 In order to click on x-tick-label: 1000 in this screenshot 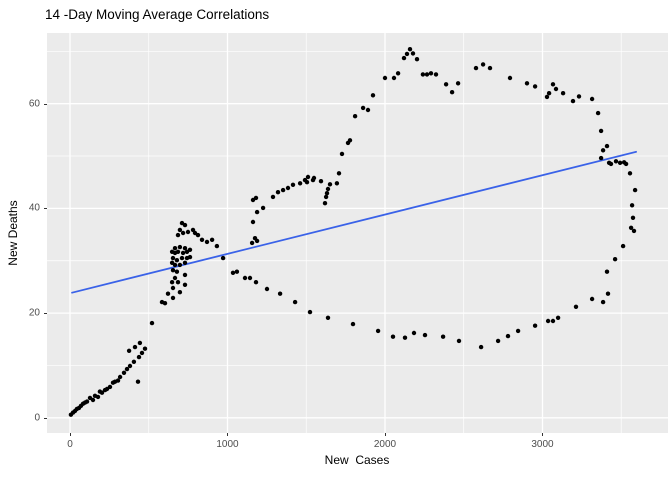, I will do `click(227, 444)`.